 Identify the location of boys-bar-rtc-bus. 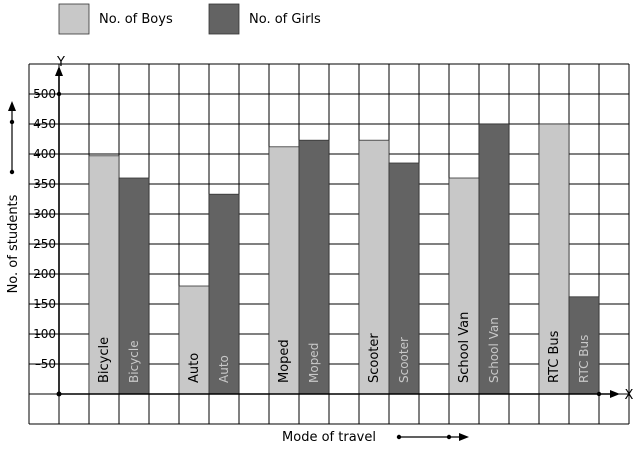
(554, 259).